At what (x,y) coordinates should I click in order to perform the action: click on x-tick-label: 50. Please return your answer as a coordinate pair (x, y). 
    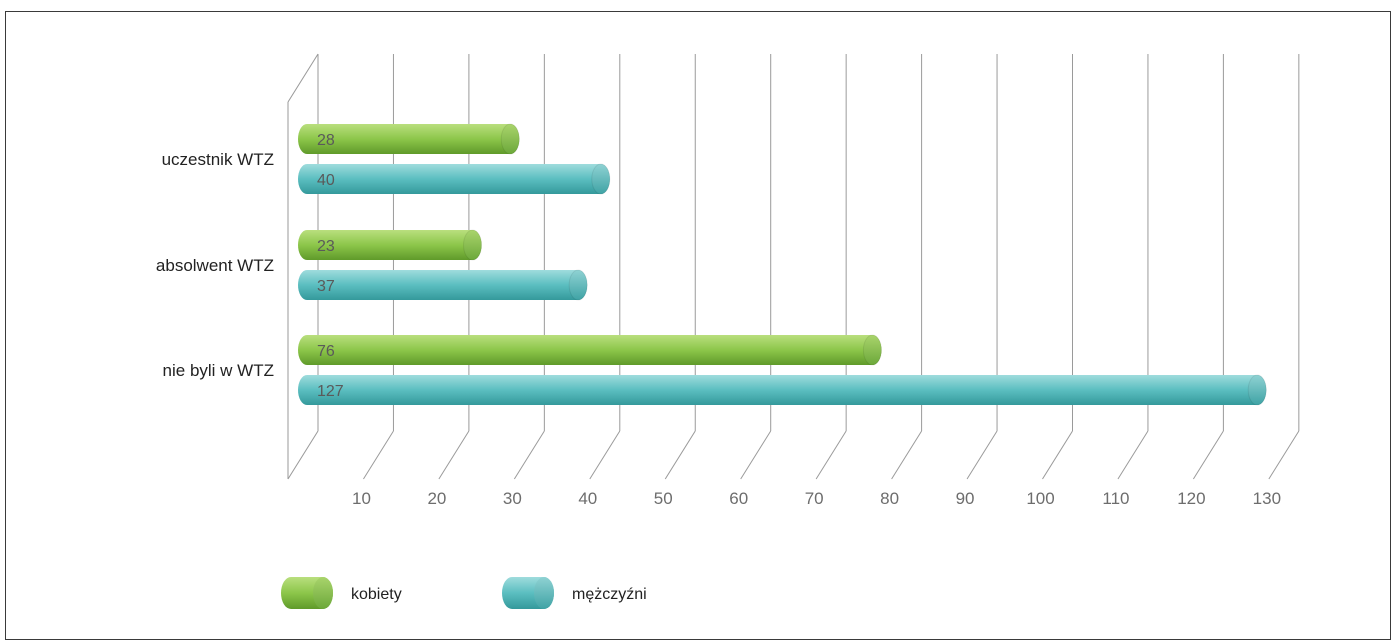
    Looking at the image, I should click on (663, 498).